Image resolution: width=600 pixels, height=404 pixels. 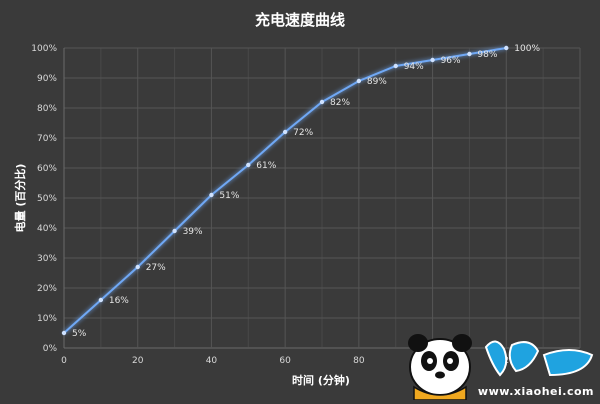 I want to click on y-tick-label: 10%, so click(x=47, y=319).